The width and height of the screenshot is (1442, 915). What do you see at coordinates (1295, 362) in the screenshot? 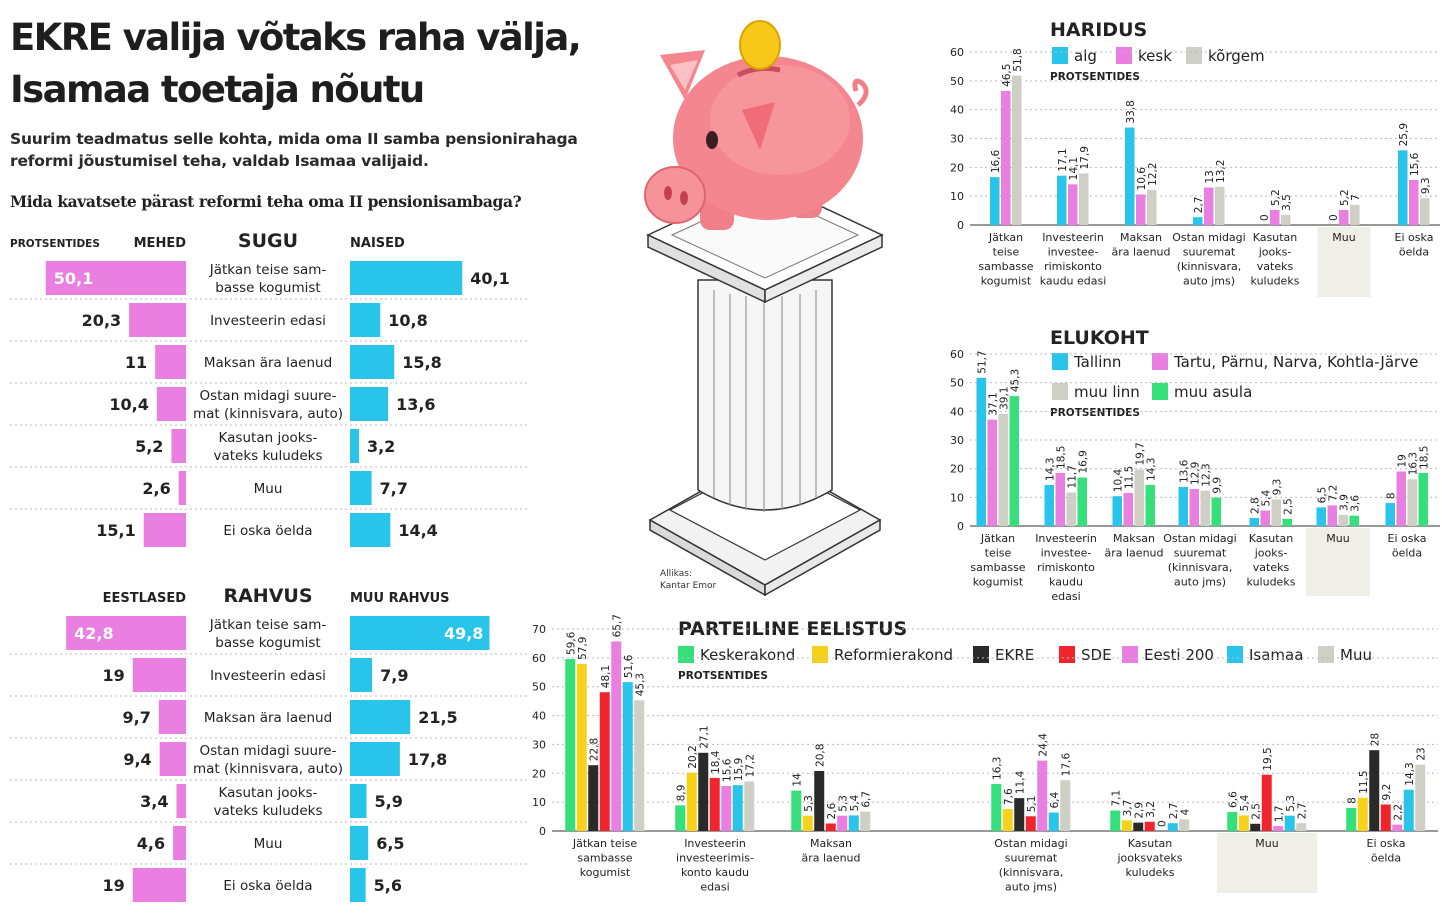
I see `legend-label: Tartu, Pärnu, Narva, Kohtla-Järve` at bounding box center [1295, 362].